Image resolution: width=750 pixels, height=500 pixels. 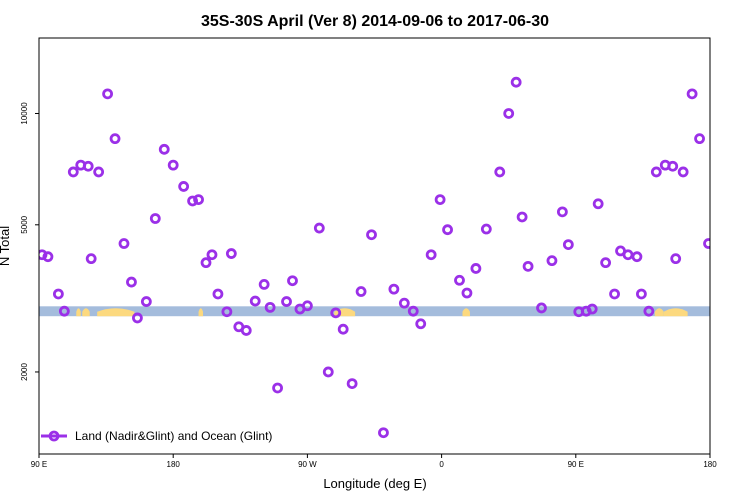 I want to click on y-tick-label: 2000, so click(x=24, y=372).